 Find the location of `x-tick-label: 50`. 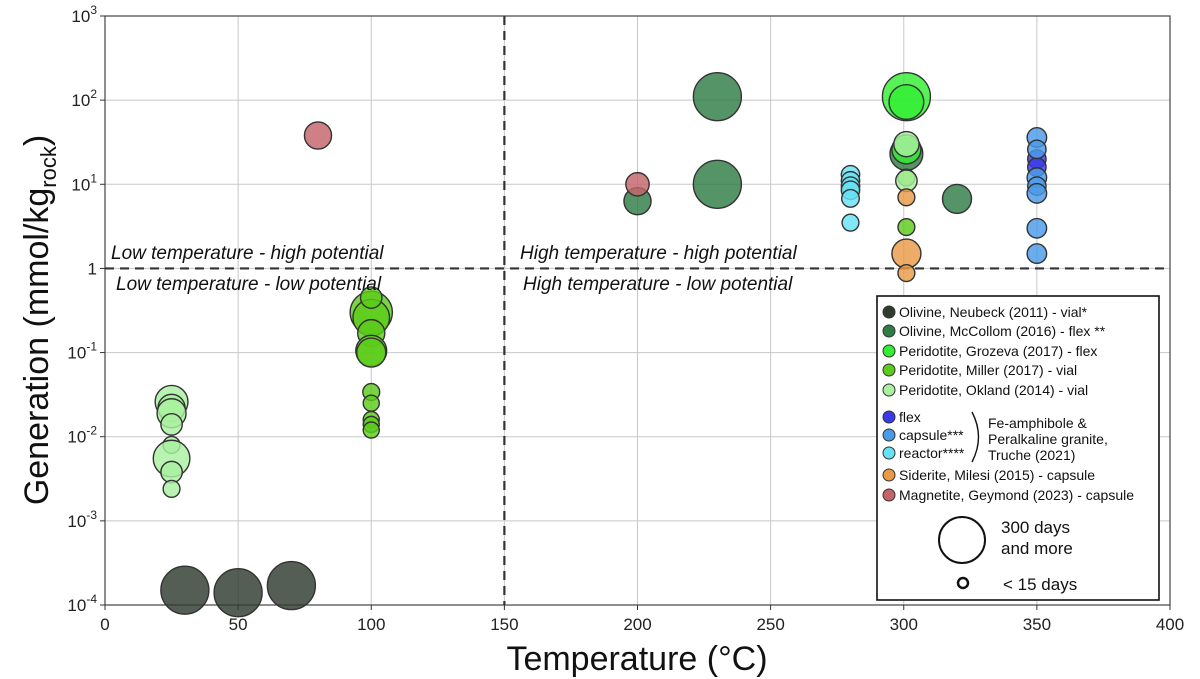

x-tick-label: 50 is located at coordinates (238, 624).